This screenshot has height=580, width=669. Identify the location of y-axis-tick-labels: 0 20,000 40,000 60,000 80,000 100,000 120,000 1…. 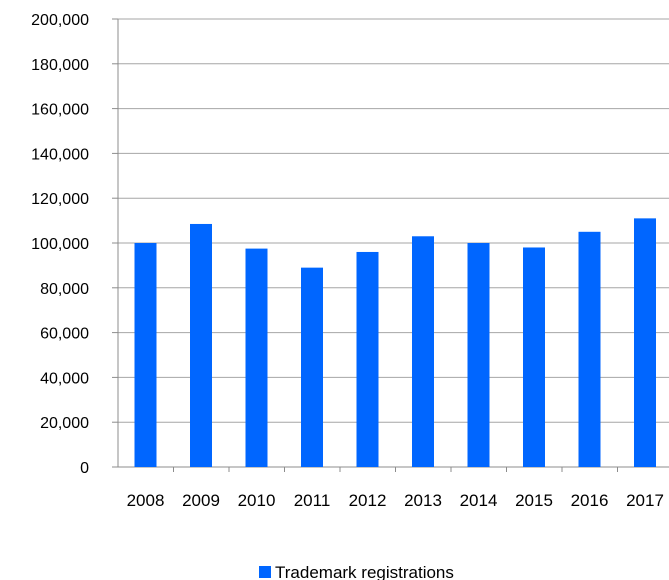
(60, 244).